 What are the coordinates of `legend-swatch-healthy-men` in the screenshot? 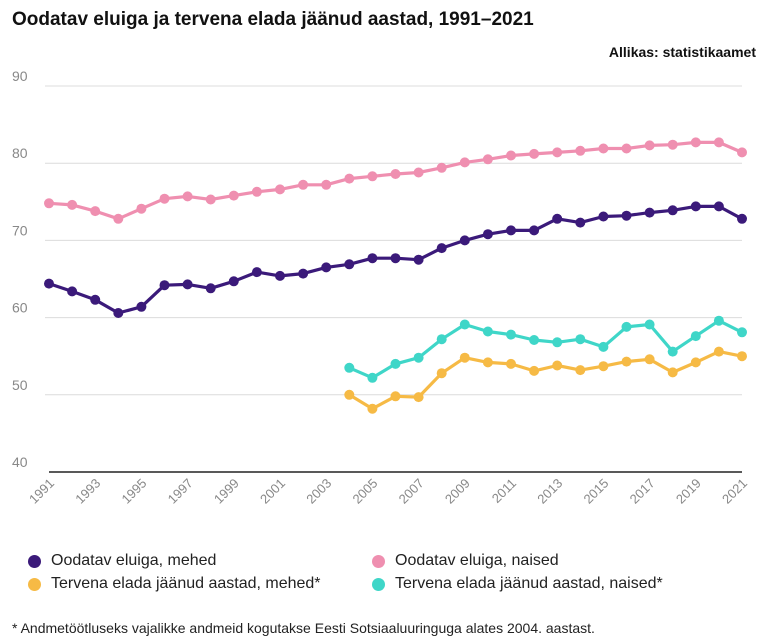 It's located at (34, 584).